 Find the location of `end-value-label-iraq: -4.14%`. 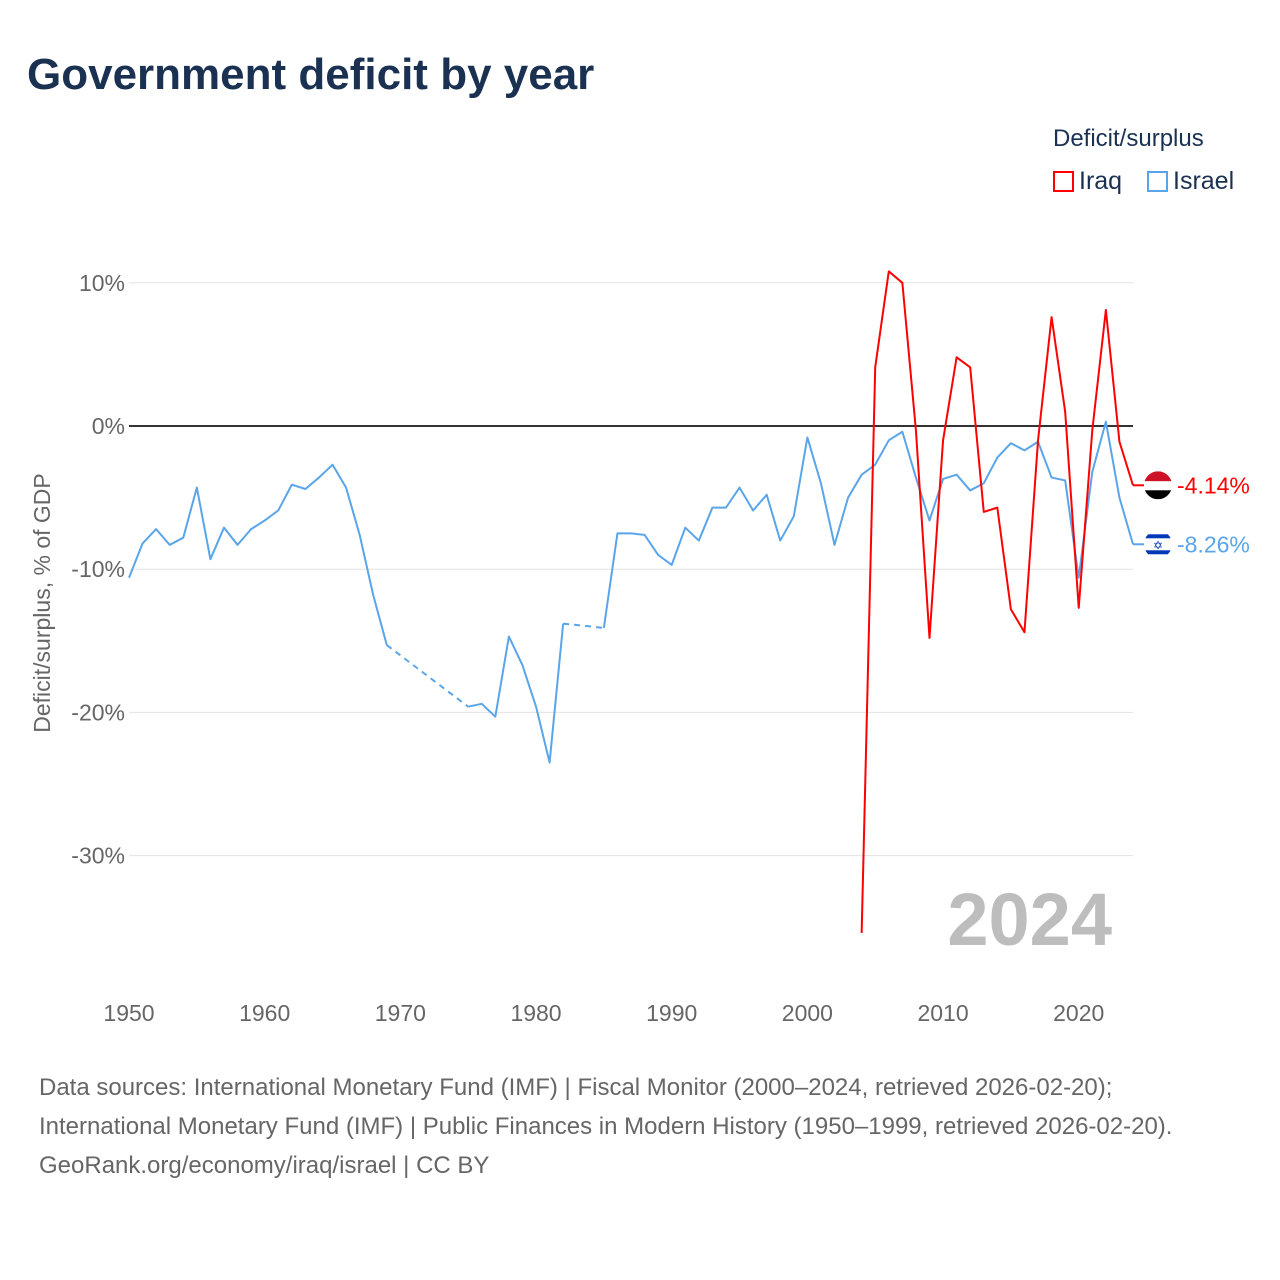

end-value-label-iraq: -4.14% is located at coordinates (1213, 485).